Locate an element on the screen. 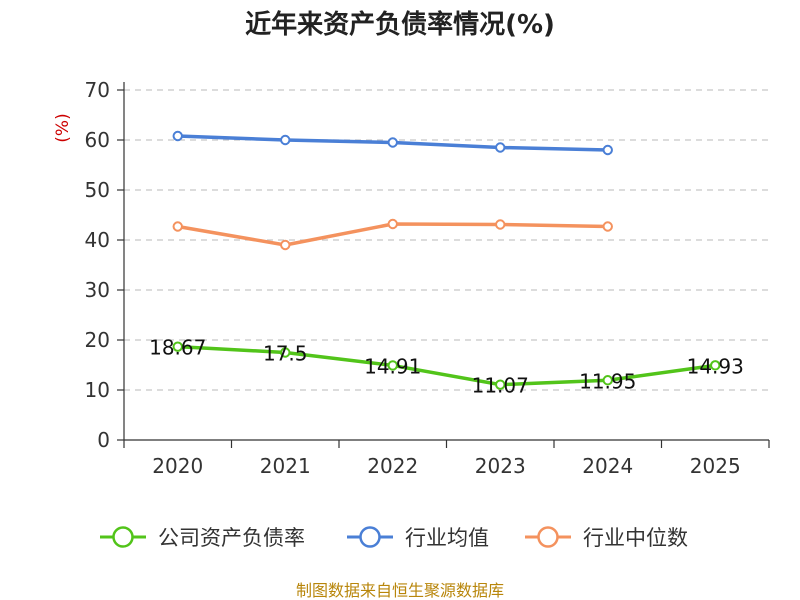  x-tick-label-2023: 2023 is located at coordinates (500, 466).